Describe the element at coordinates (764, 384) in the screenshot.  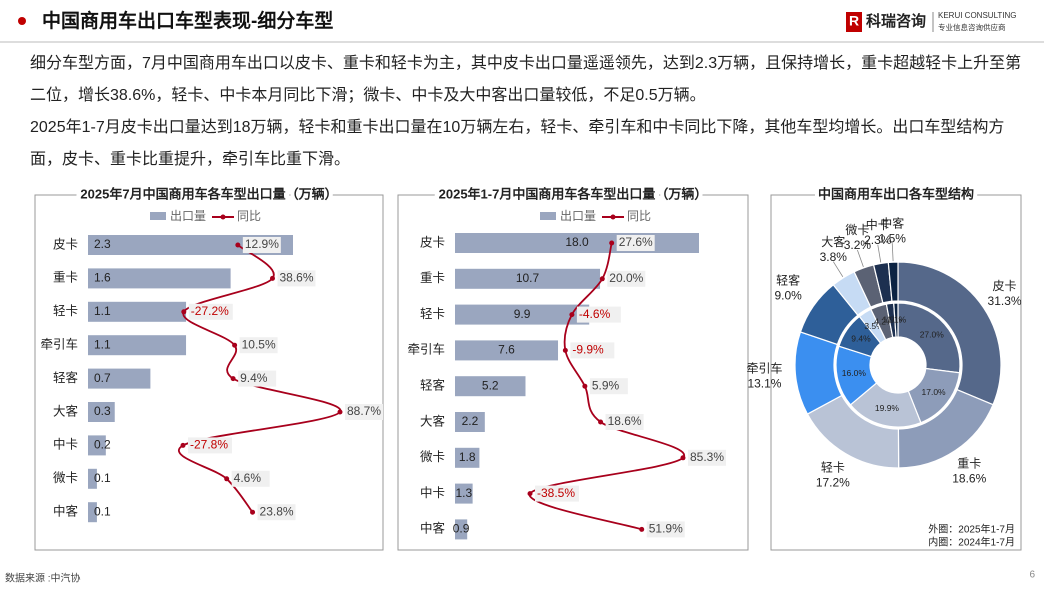
I see `outer-label: 13.1%` at that location.